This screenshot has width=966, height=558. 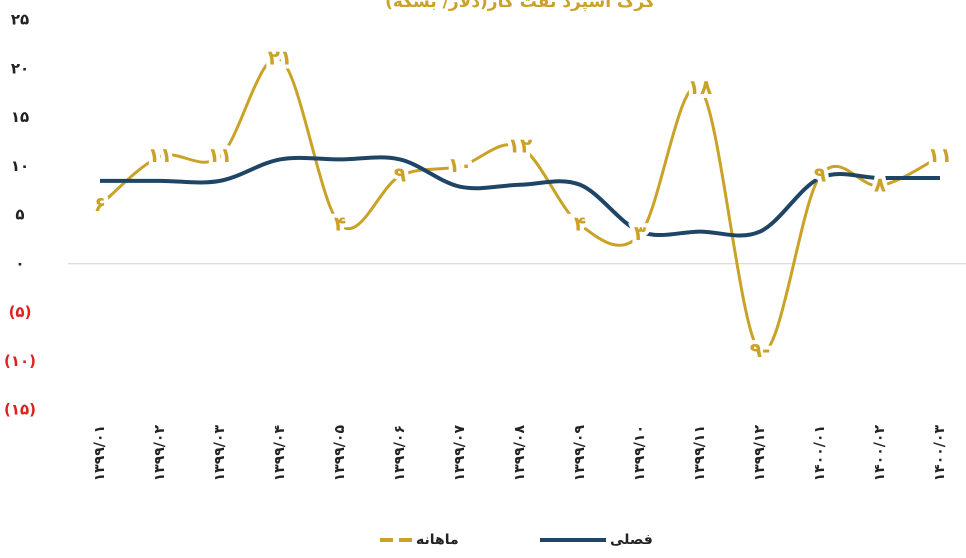 I want to click on y-tick-label: (۱۵), so click(x=20, y=410).